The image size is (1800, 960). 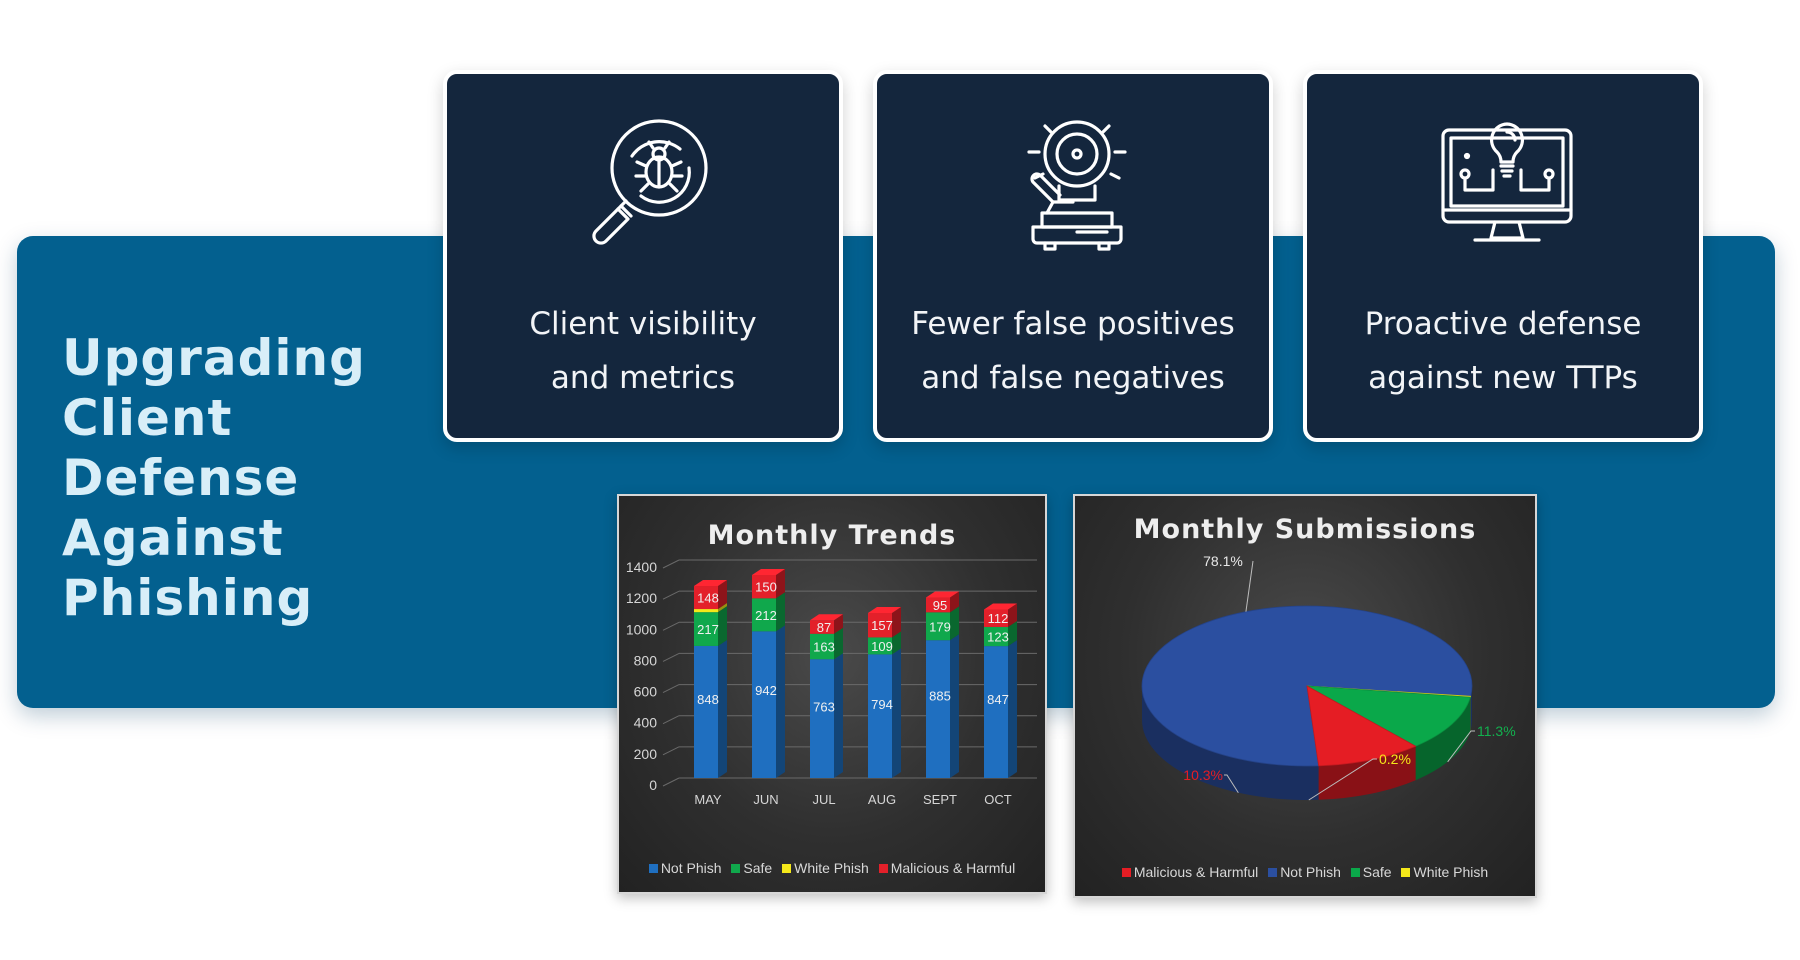 What do you see at coordinates (173, 538) in the screenshot?
I see `headline-line: Against` at bounding box center [173, 538].